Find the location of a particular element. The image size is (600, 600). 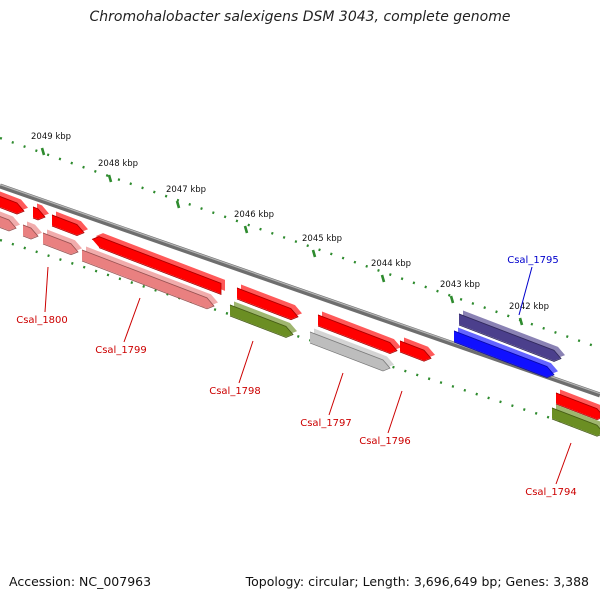

kbp-tick-label: 2047 kbp is located at coordinates (186, 190).